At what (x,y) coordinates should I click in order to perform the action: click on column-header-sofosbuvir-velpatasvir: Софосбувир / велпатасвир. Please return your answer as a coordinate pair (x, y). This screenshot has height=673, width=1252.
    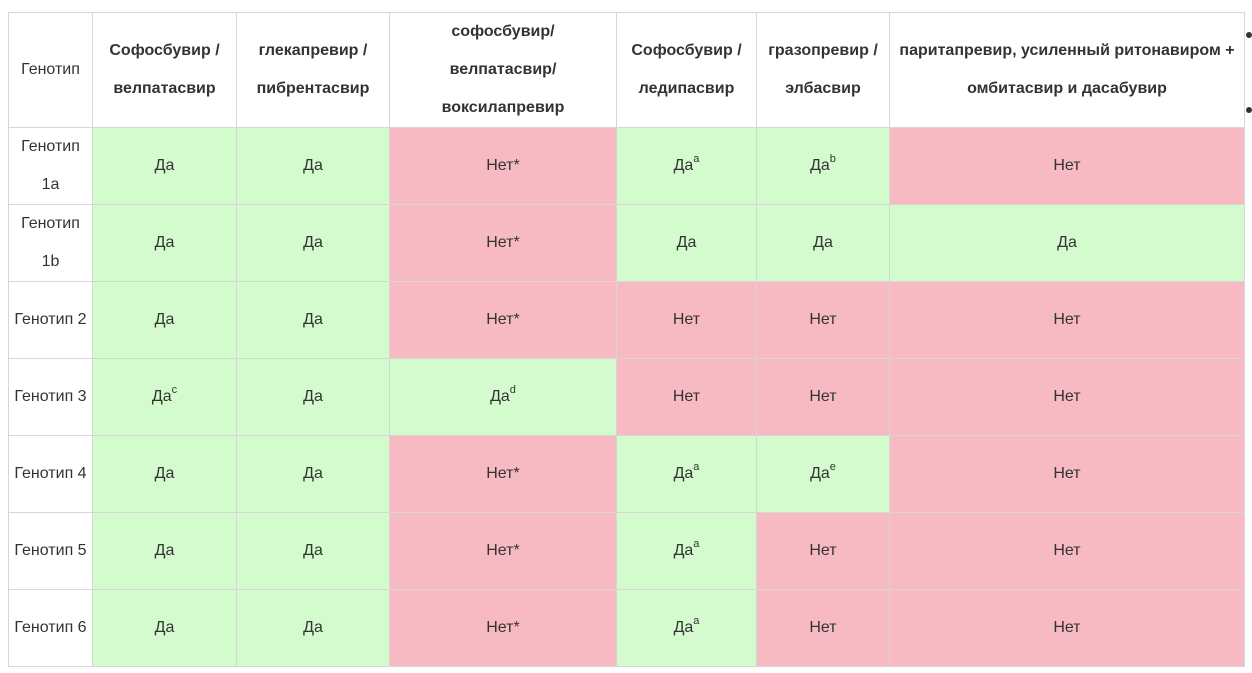
    Looking at the image, I should click on (164, 70).